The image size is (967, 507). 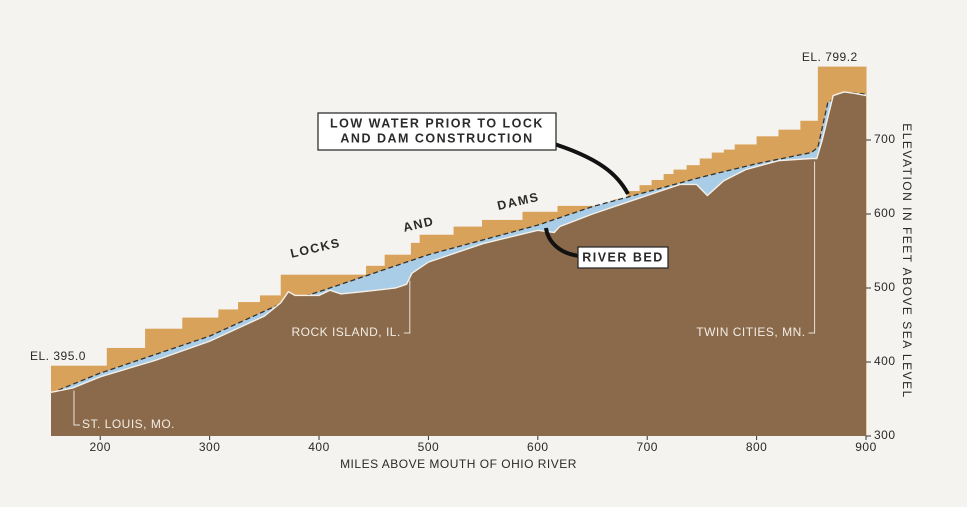 I want to click on x-axis-label: MILES ABOVE MOUTH OF OHIO RIVER, so click(x=458, y=464).